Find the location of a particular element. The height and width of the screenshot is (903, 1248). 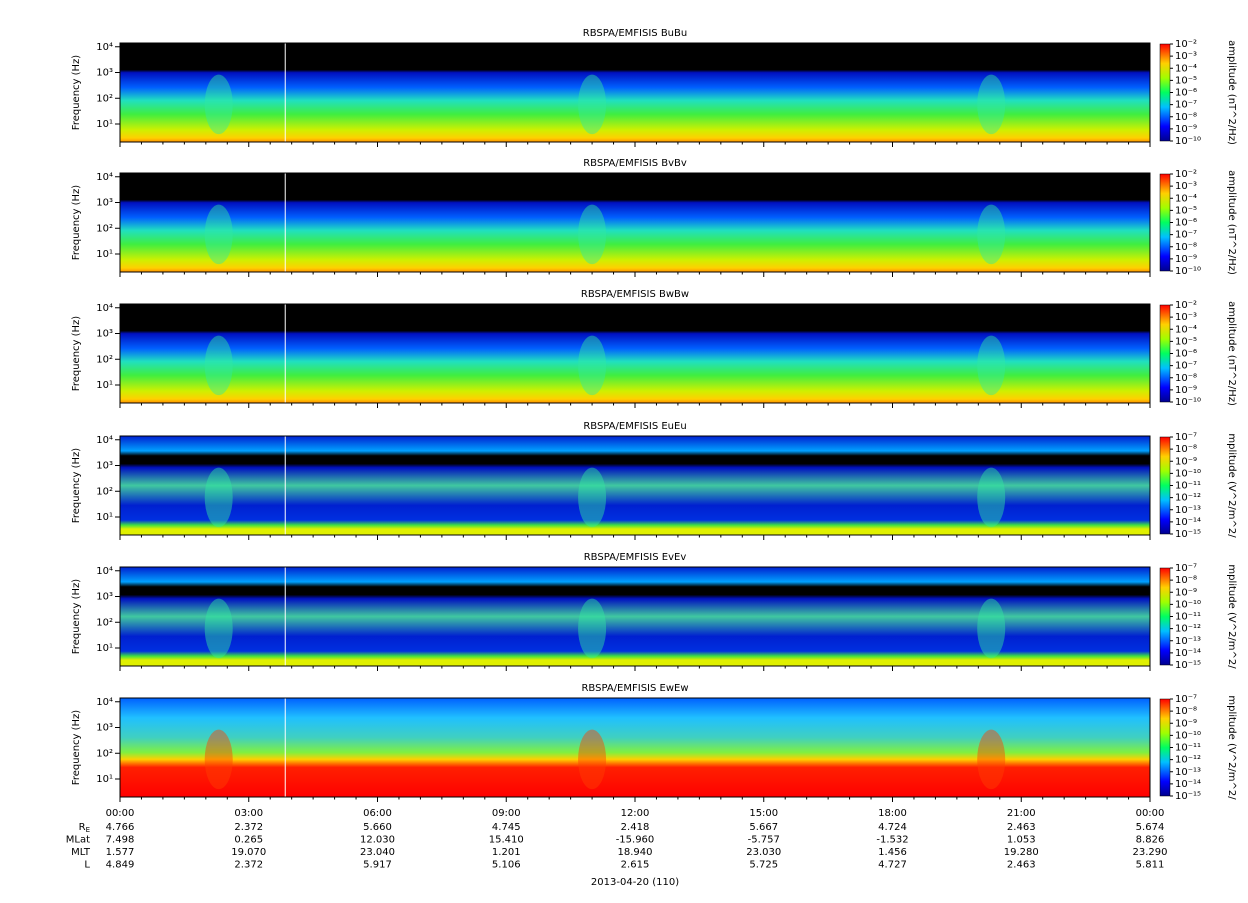

ephemeris-value: 8.826 is located at coordinates (1150, 840).